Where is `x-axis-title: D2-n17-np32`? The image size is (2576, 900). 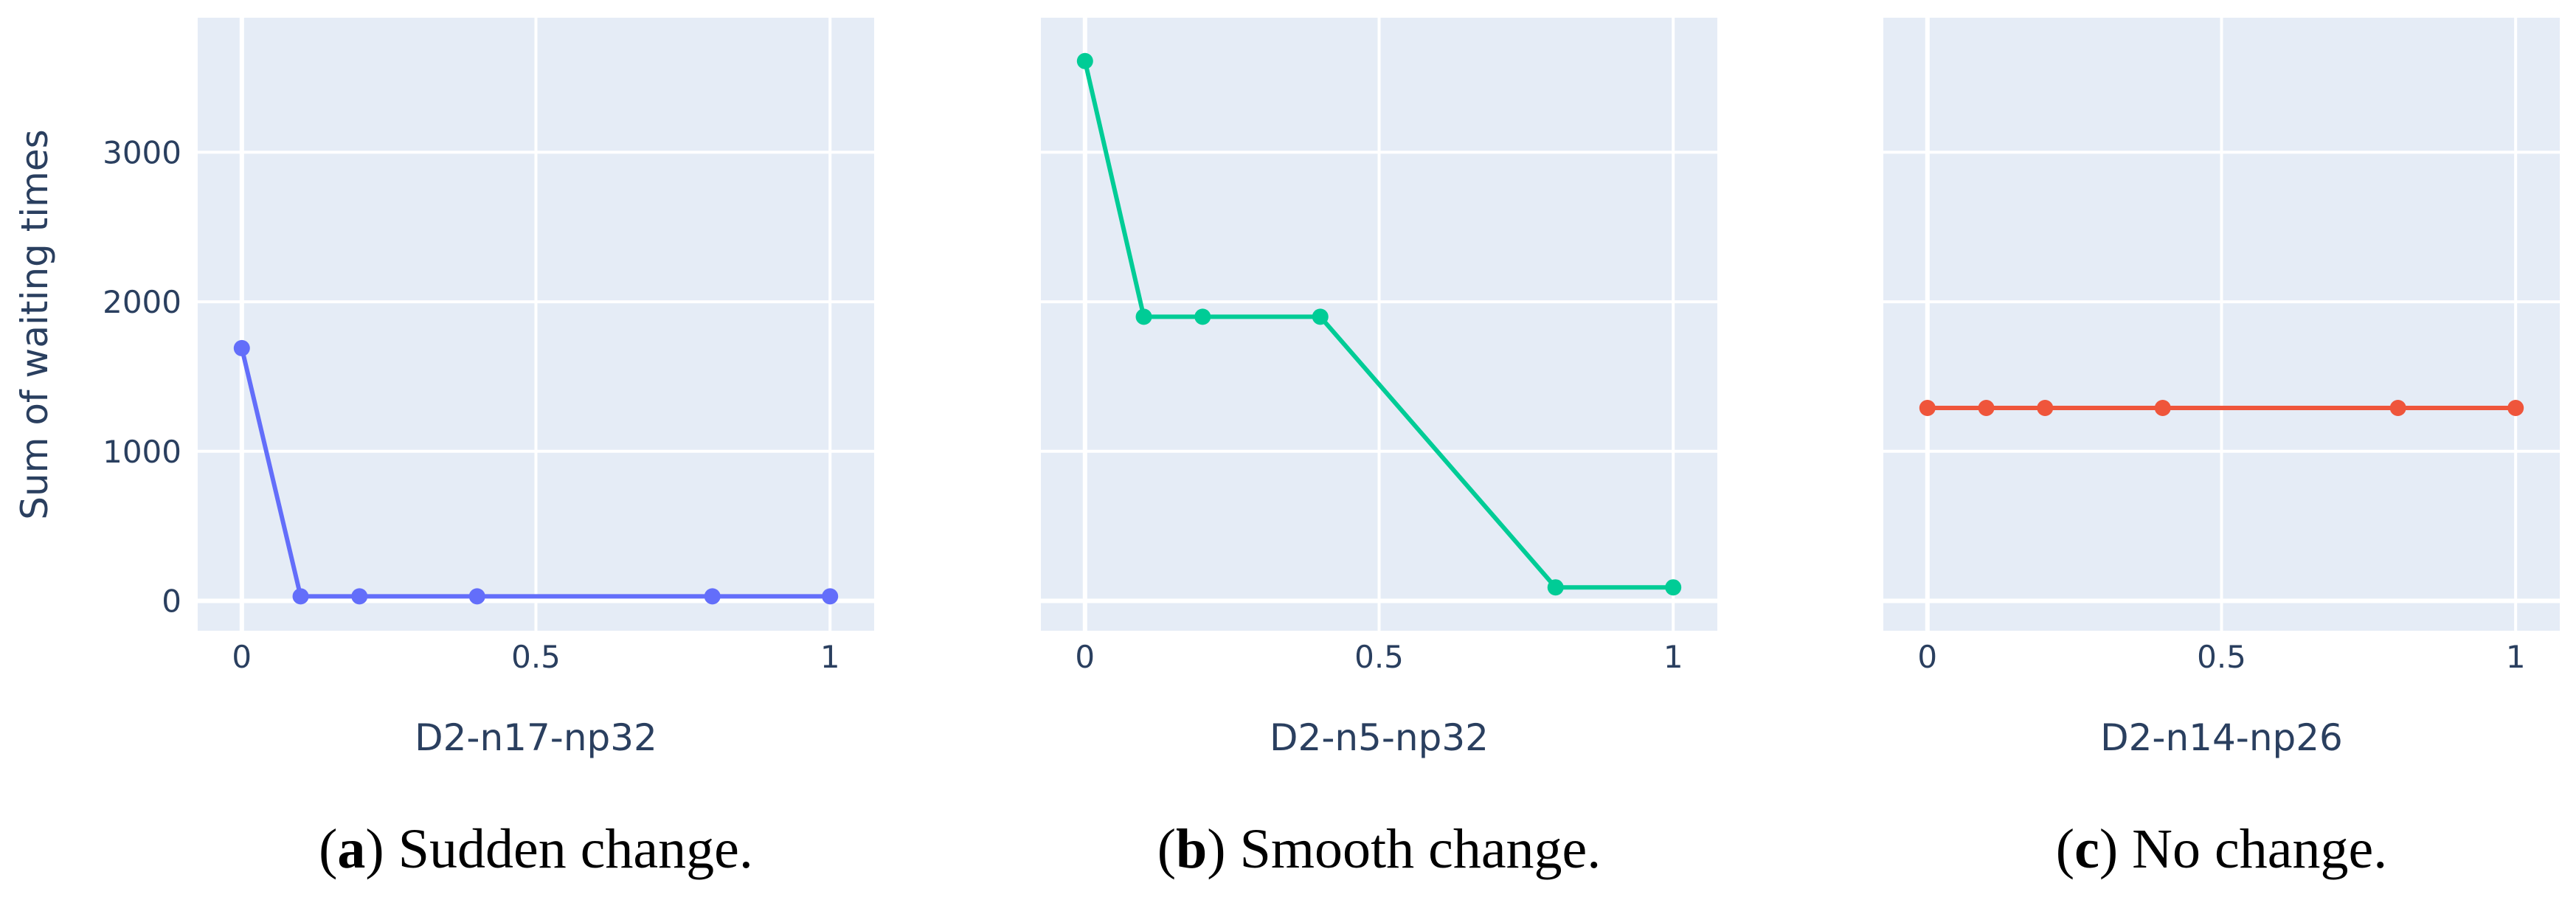 x-axis-title: D2-n17-np32 is located at coordinates (536, 738).